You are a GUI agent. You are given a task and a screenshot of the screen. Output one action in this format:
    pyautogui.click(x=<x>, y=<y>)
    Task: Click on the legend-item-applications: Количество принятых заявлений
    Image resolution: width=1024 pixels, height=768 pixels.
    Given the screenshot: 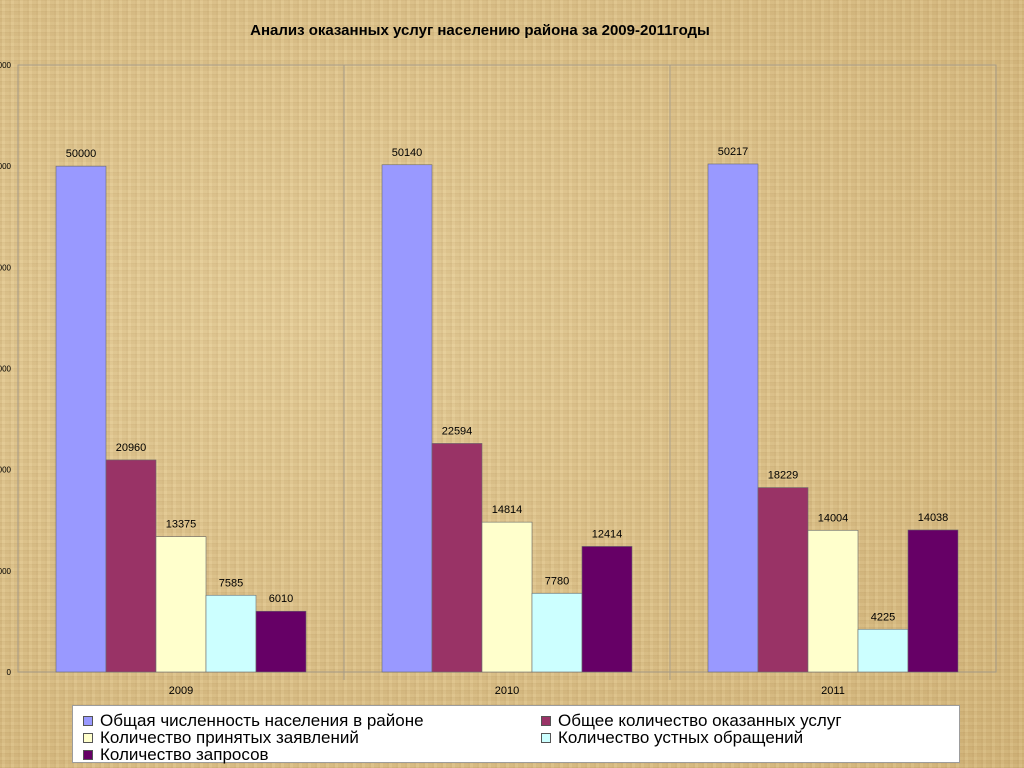 What is the action you would take?
    pyautogui.click(x=221, y=737)
    